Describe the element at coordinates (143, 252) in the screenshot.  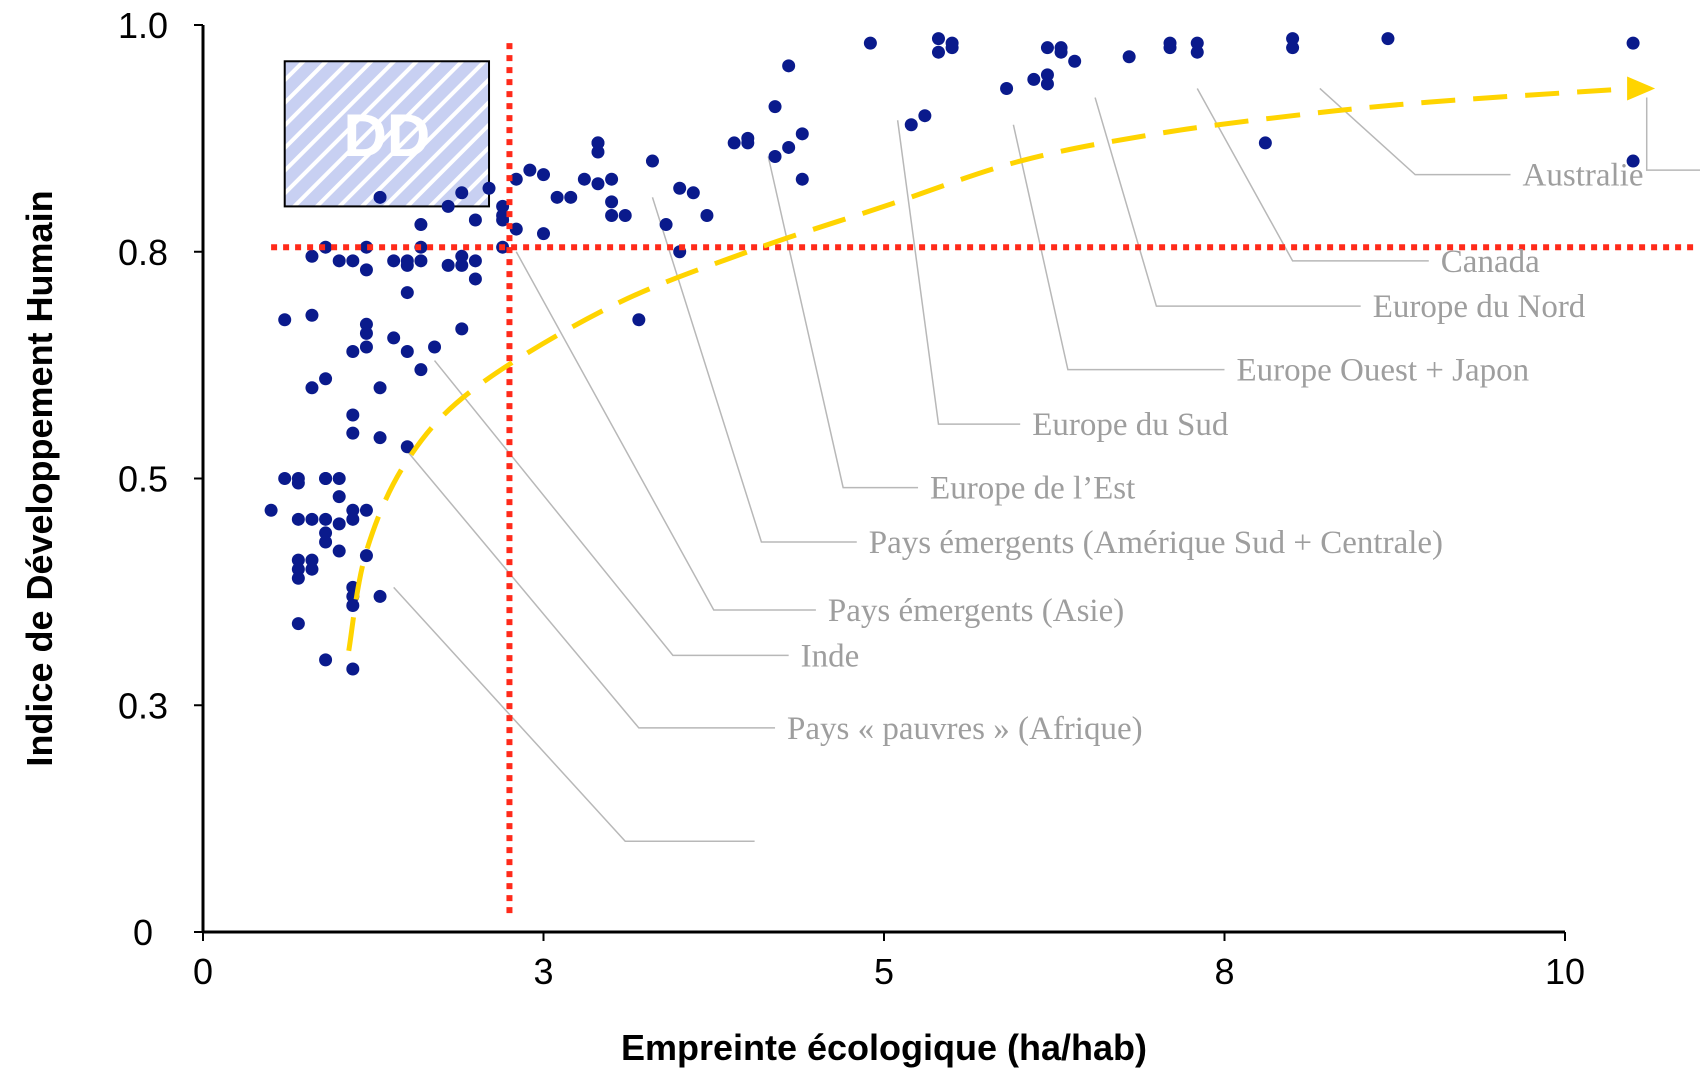
I see `y-tick-label: 0.8` at that location.